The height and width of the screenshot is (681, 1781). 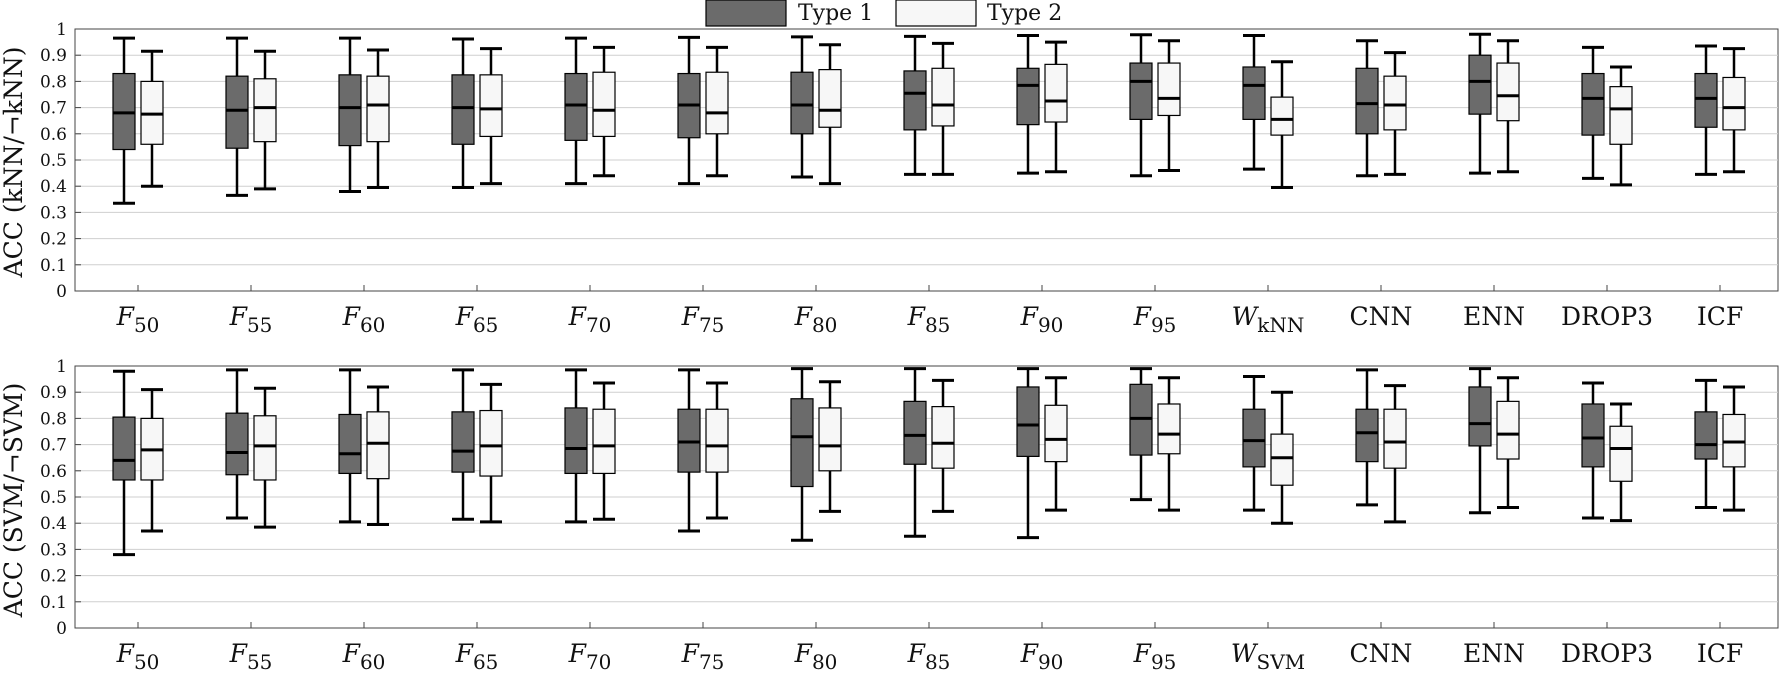 I want to click on x-tick-label: F80, so click(x=816, y=656).